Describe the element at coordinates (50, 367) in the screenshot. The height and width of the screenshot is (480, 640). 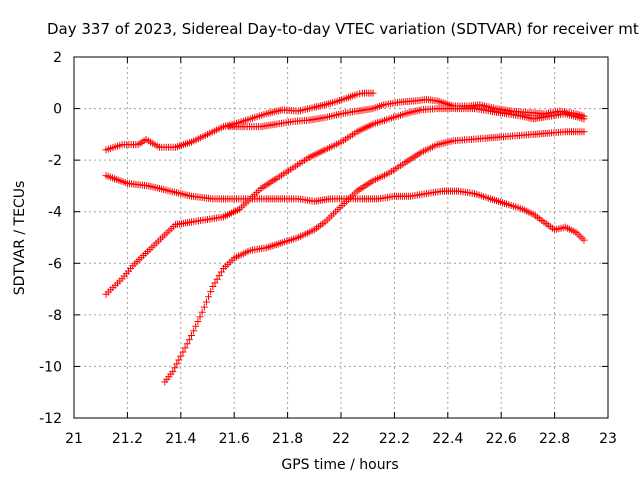
I see `y-tick-label: -10` at that location.